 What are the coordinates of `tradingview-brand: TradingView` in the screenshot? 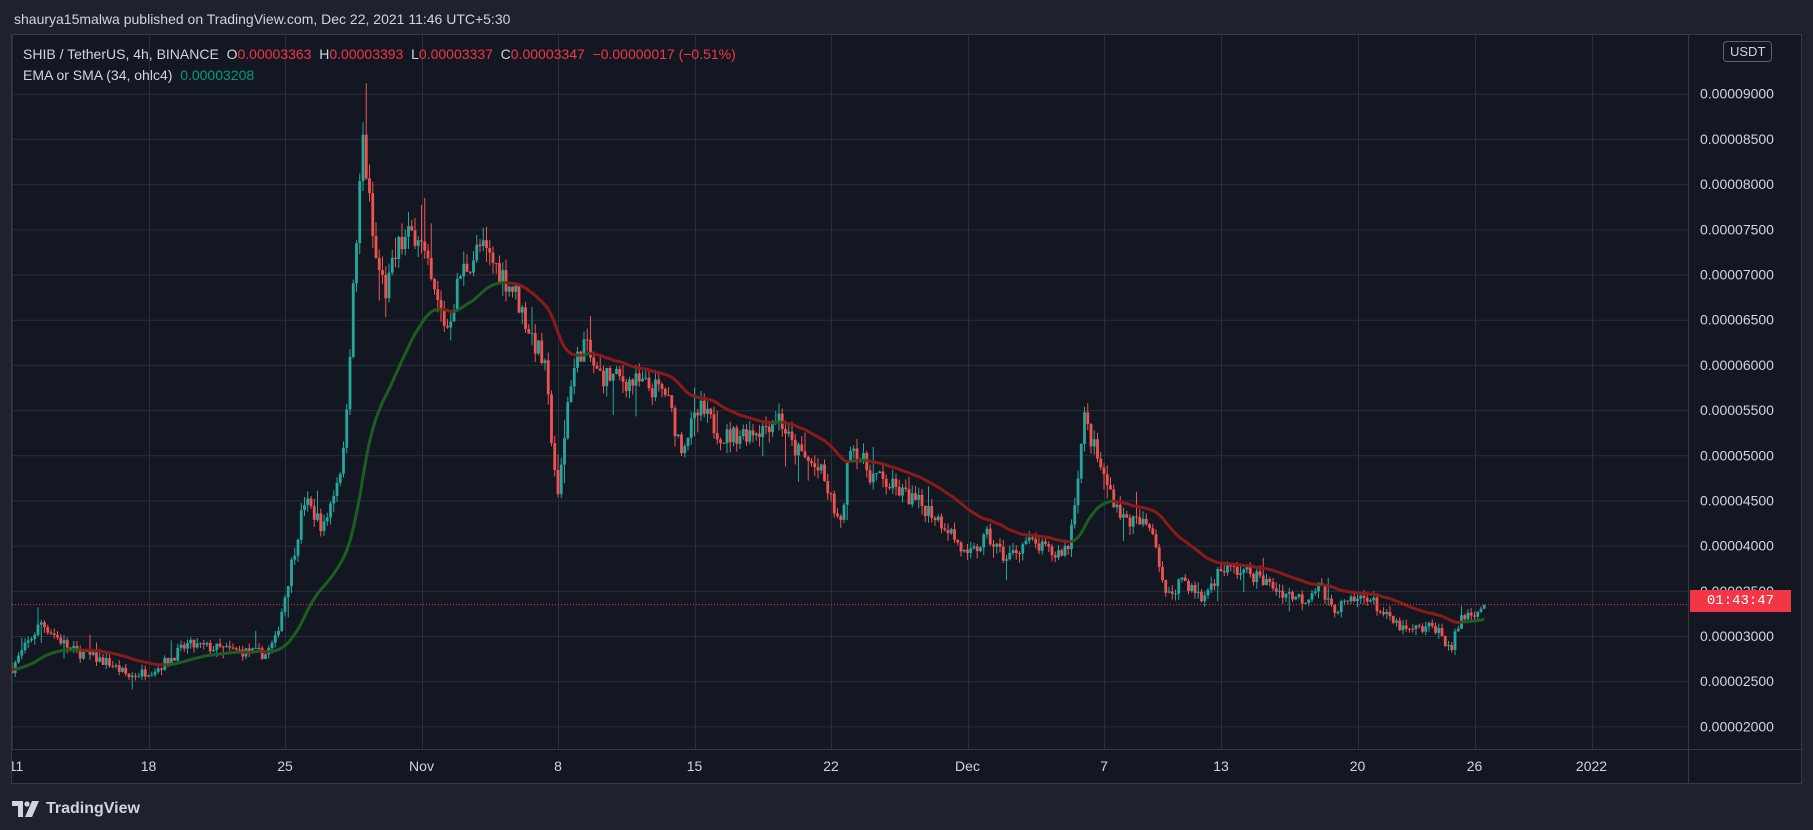 It's located at (76, 809).